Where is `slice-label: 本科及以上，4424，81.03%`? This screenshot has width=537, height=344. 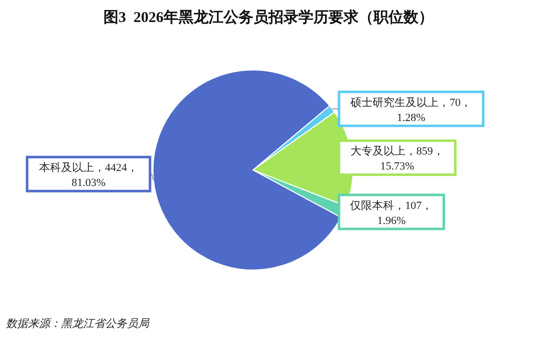
slice-label: 本科及以上，4424，81.03% is located at coordinates (88, 175).